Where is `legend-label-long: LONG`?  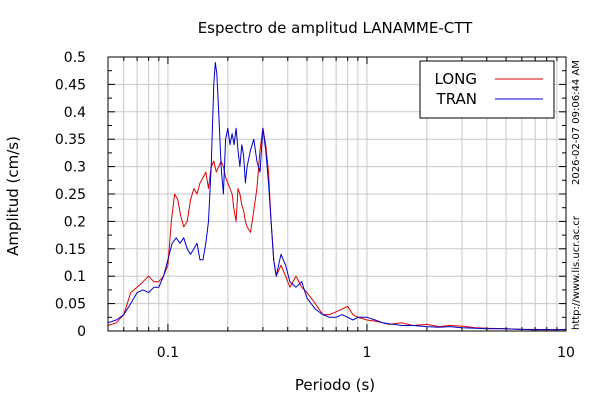
legend-label-long: LONG is located at coordinates (456, 79).